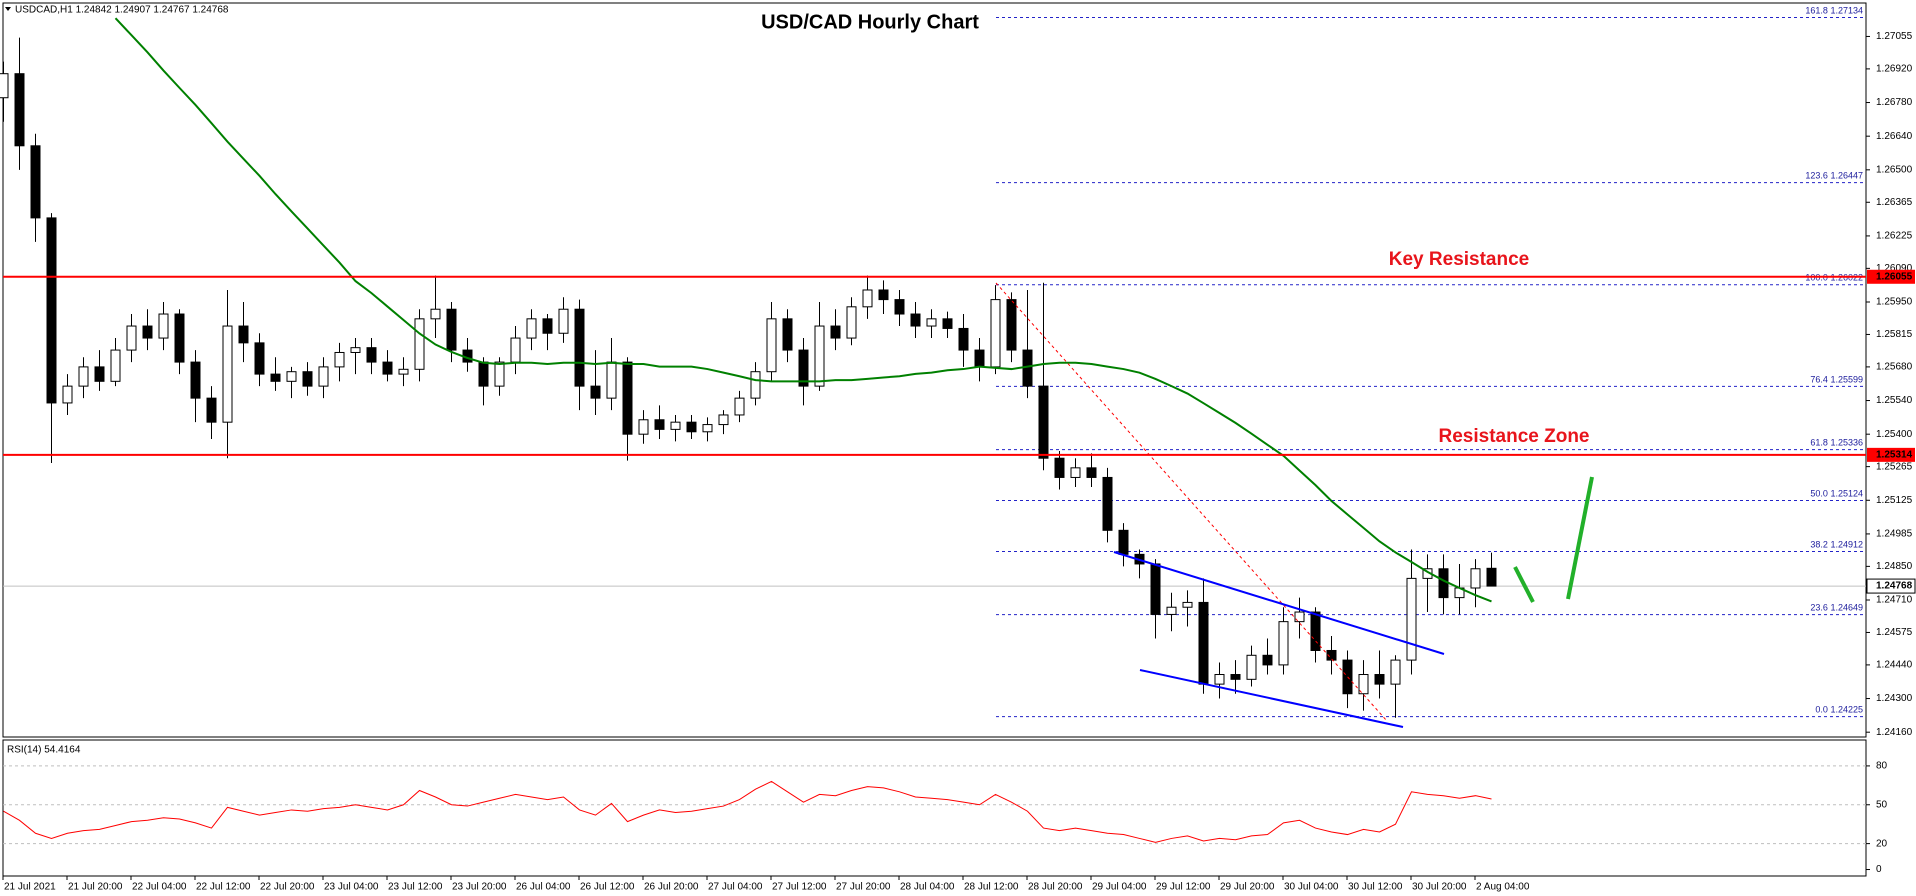 This screenshot has width=1916, height=896. I want to click on x-tick-label: 28 Jul 04:00, so click(927, 887).